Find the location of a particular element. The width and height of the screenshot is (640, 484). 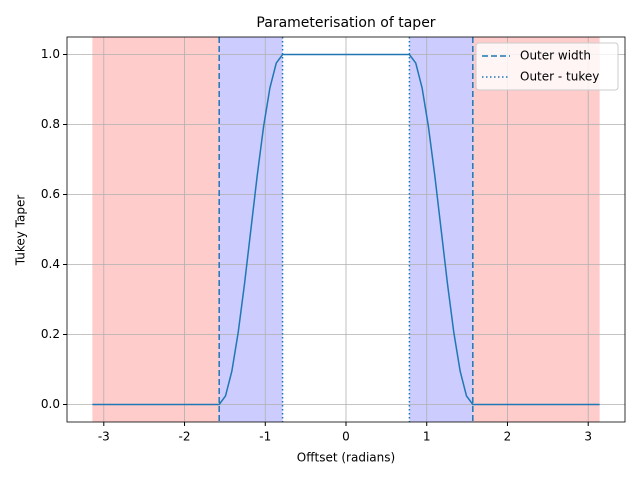

chart-title: Parameterisation of taper is located at coordinates (345, 23).